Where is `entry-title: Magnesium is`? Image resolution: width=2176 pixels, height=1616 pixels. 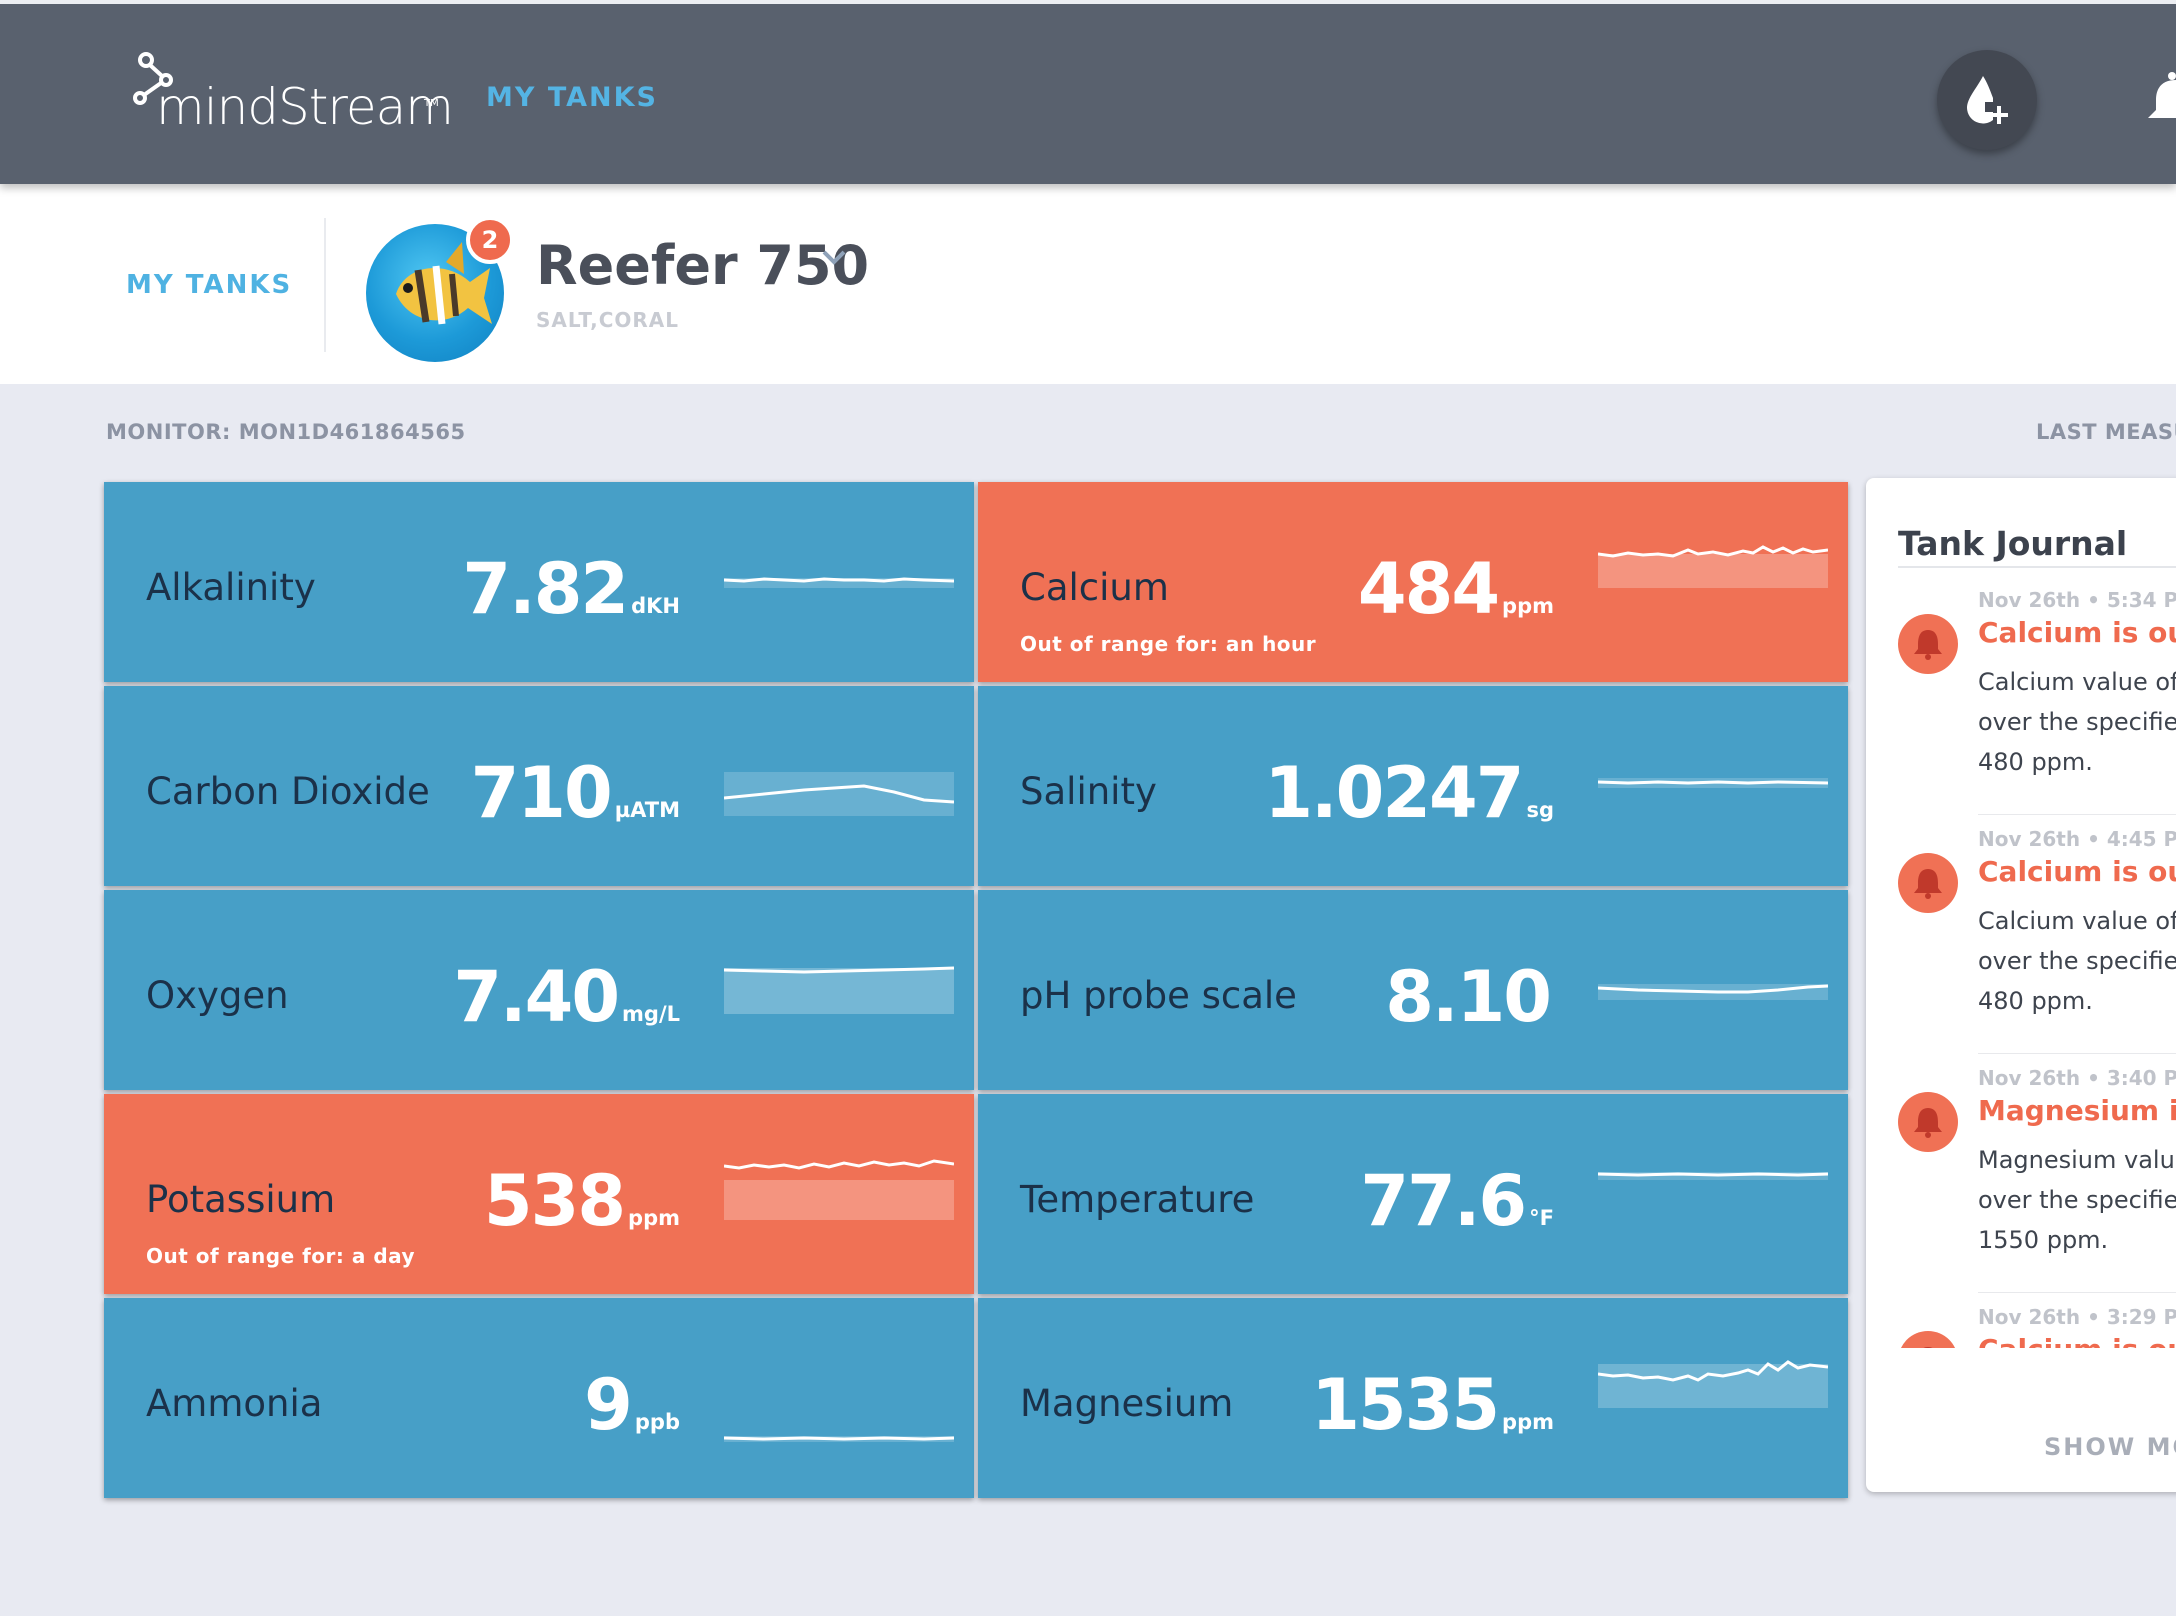
entry-title: Magnesium is is located at coordinates (2077, 1110).